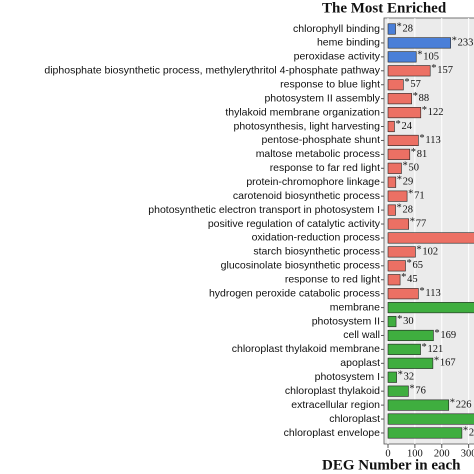 The width and height of the screenshot is (474, 474). I want to click on value-label: 24, so click(406, 126).